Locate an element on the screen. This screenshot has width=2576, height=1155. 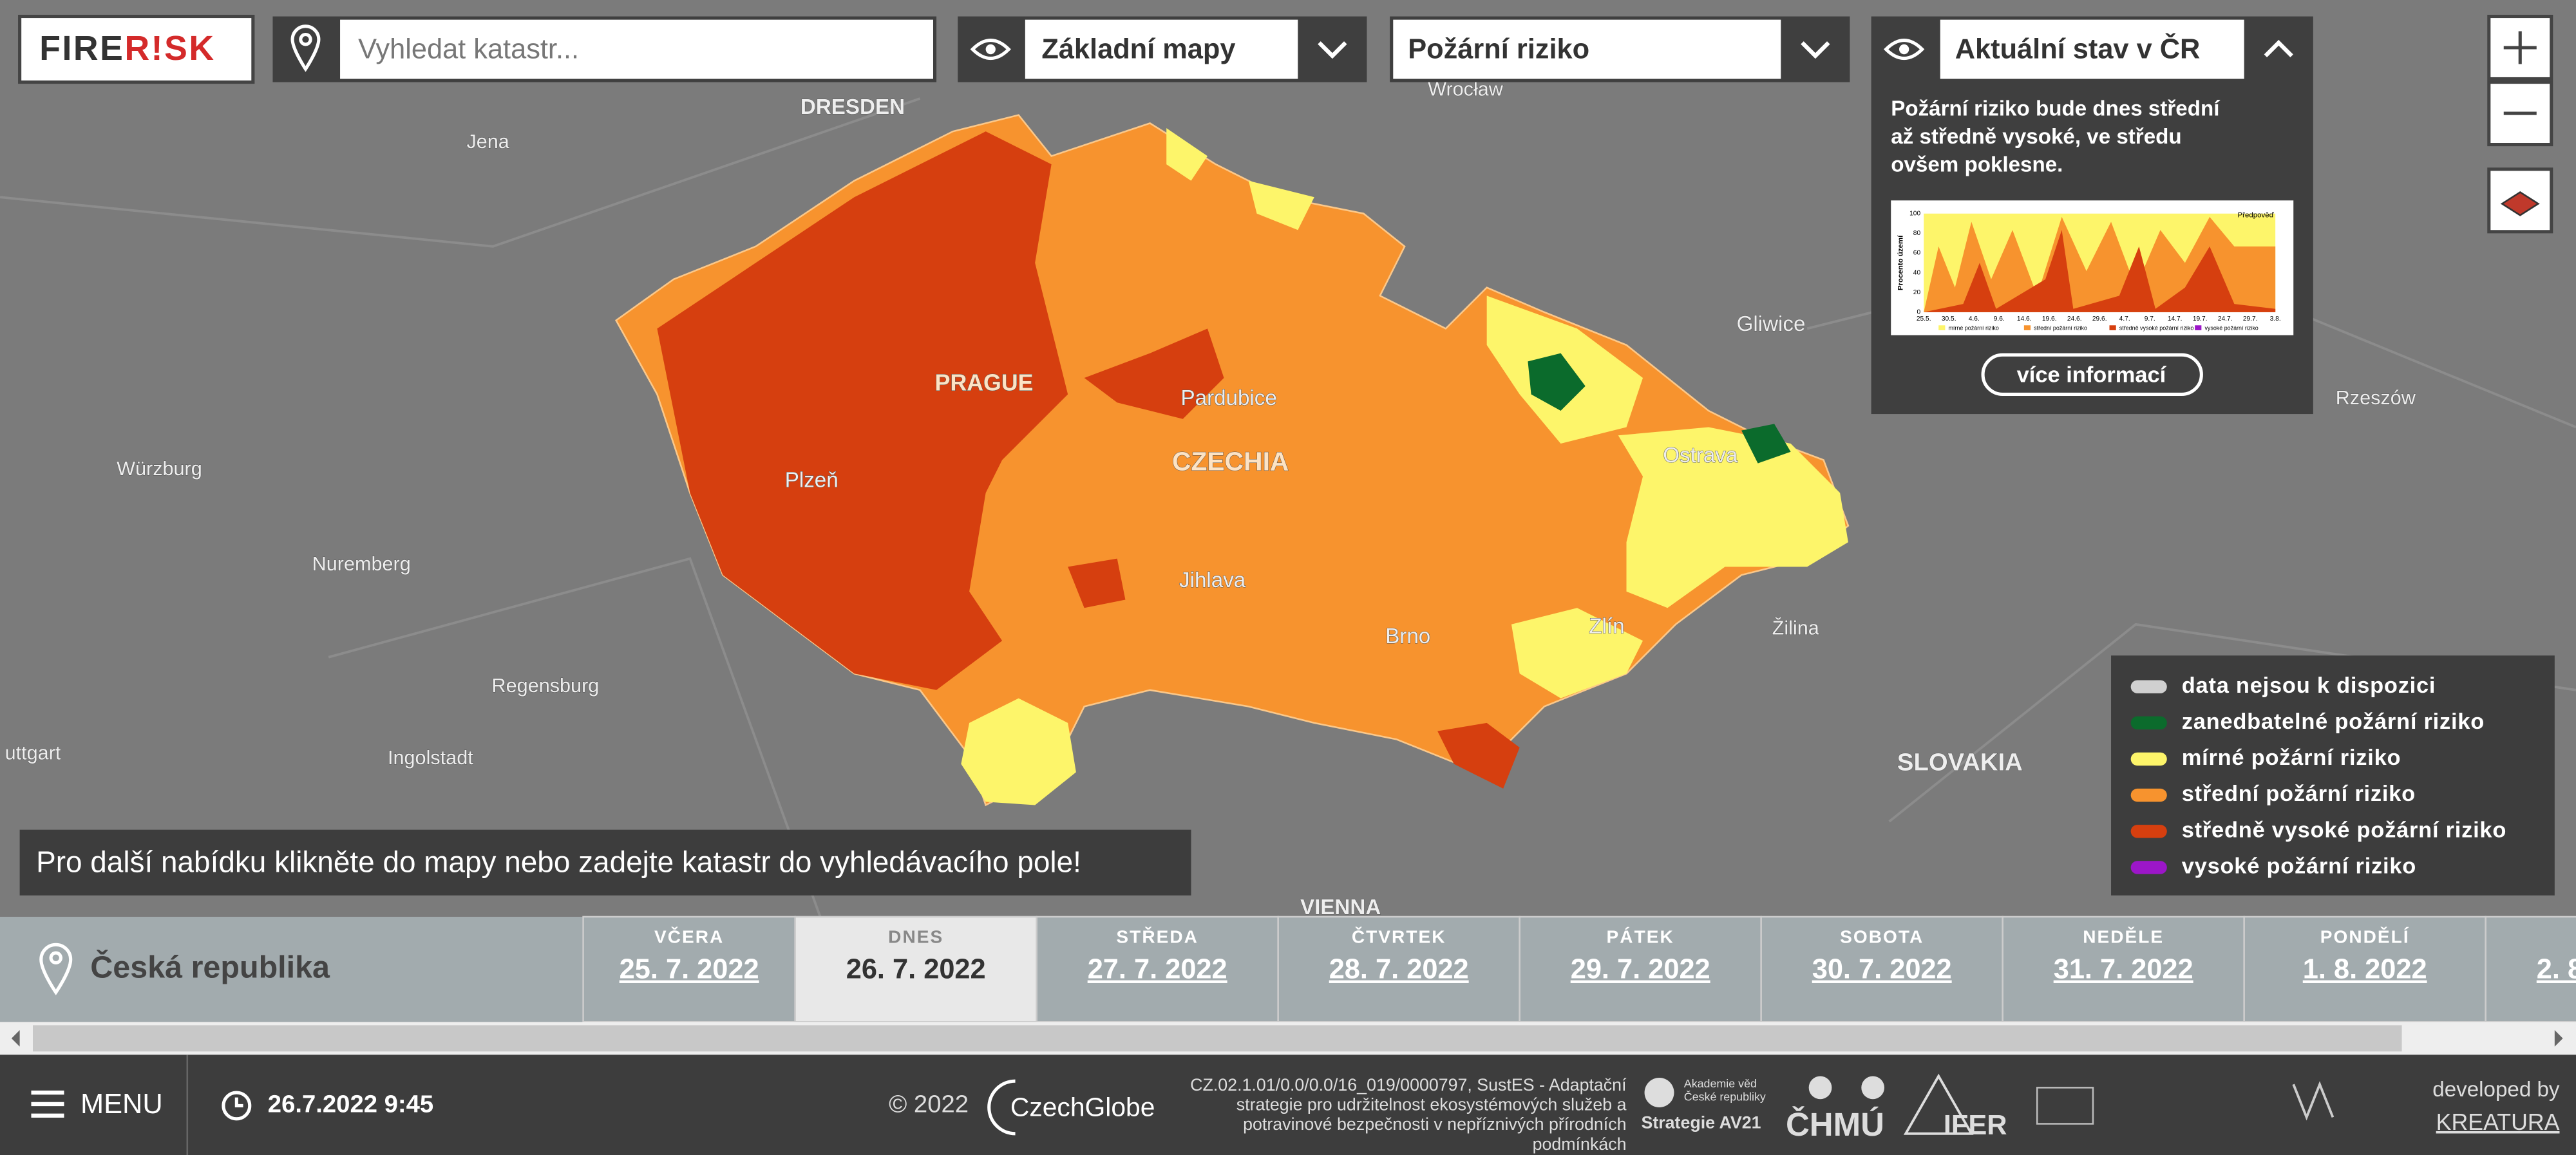
mini-chart-ytick: 60 is located at coordinates (1917, 254).